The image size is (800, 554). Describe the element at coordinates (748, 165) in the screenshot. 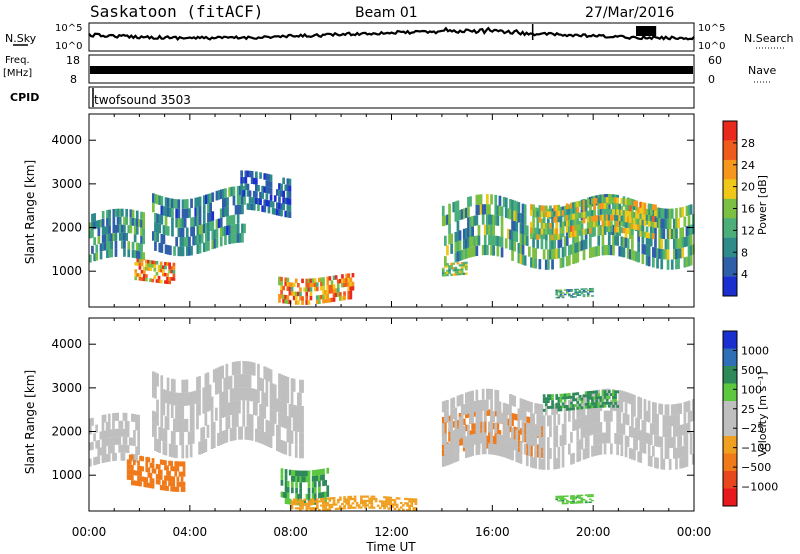

I see `colorbar-tick-label: 24` at that location.